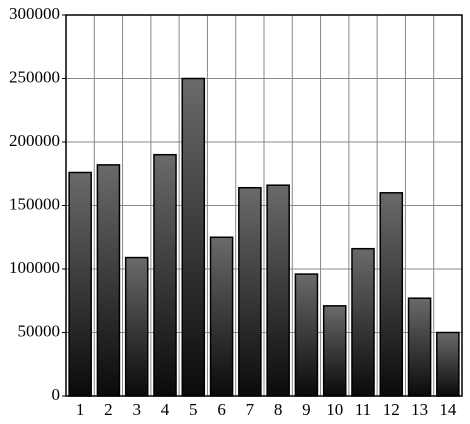  Describe the element at coordinates (136, 409) in the screenshot. I see `x-tick-label: 3` at that location.